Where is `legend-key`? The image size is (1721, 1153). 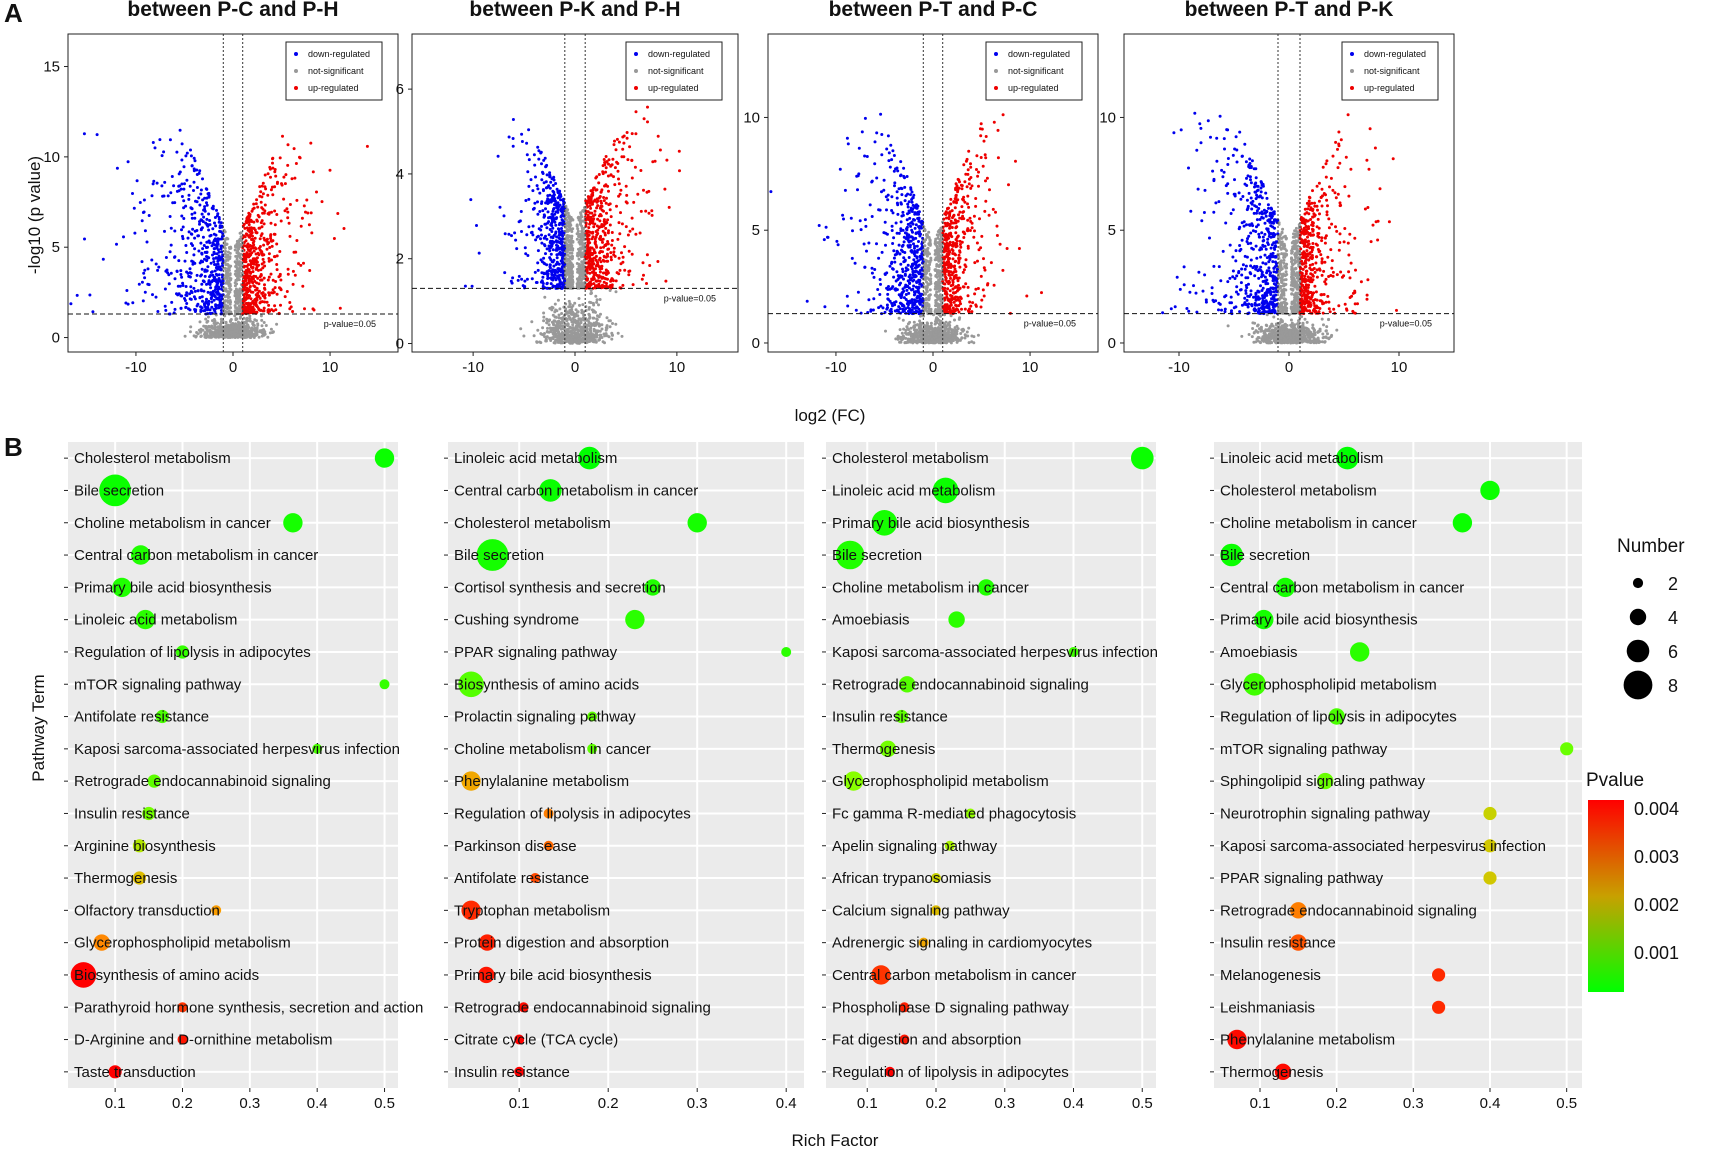 legend-key is located at coordinates (296, 71).